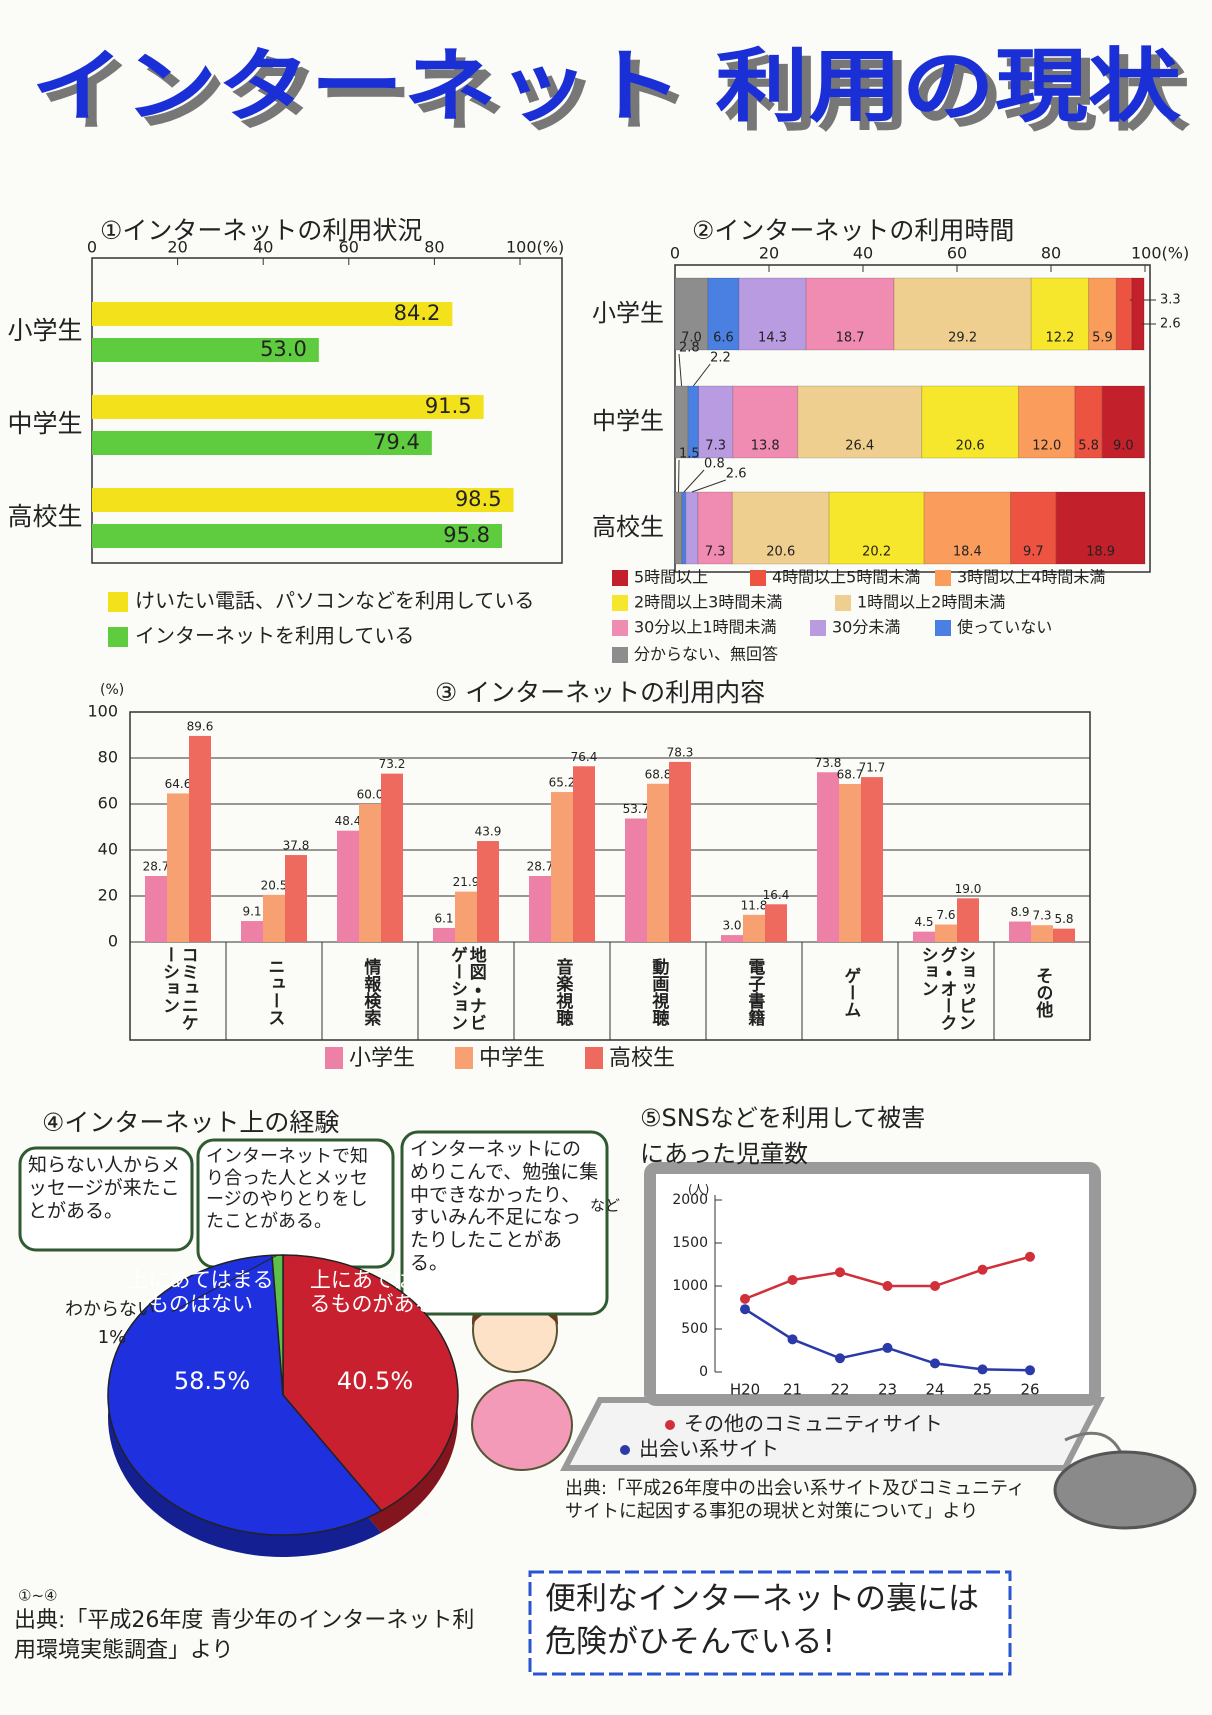 Image resolution: width=1212 pixels, height=1715 pixels. What do you see at coordinates (370, 992) in the screenshot?
I see `category-label: 情報検索` at bounding box center [370, 992].